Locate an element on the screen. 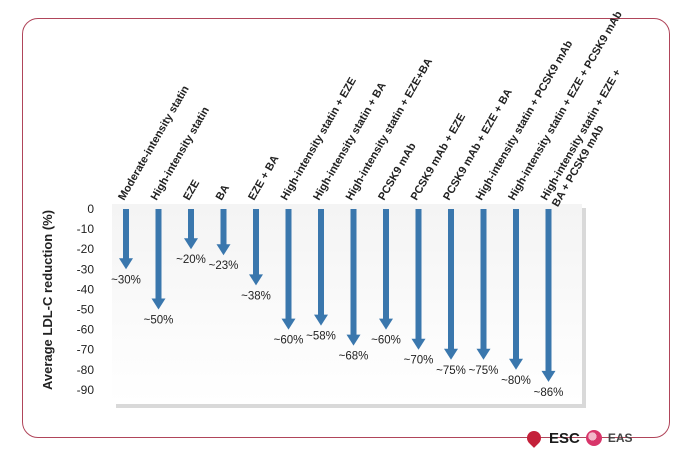  data-label: ~80% is located at coordinates (516, 381).